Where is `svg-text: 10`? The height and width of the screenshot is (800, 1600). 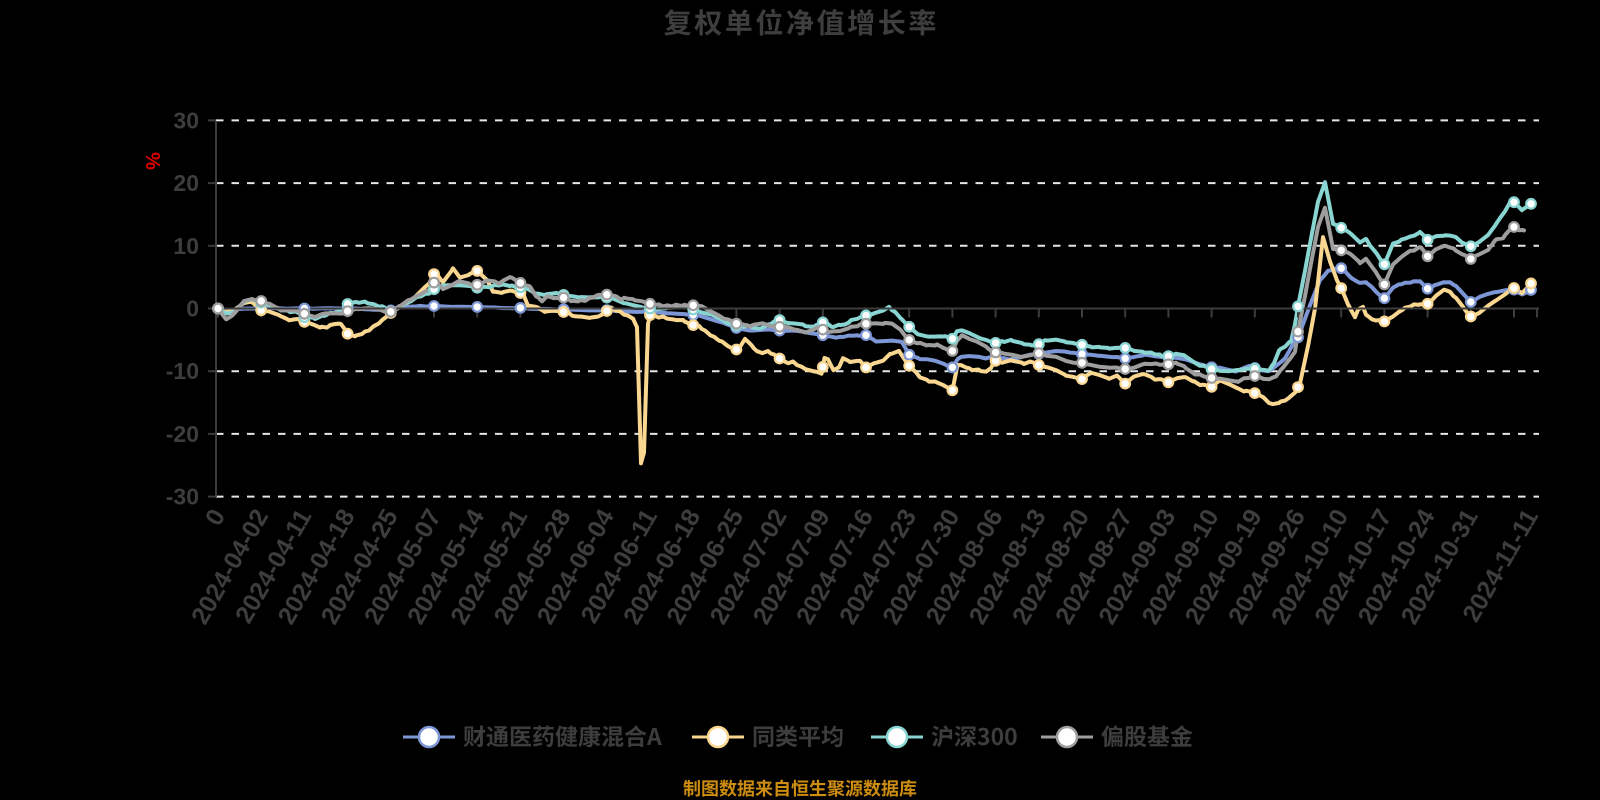
svg-text: 10 is located at coordinates (186, 246).